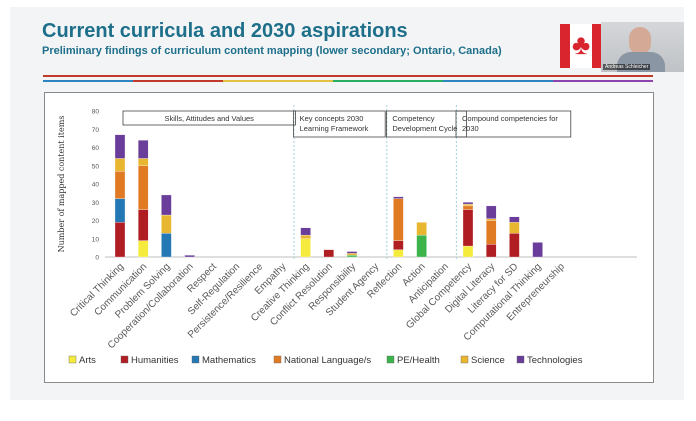 The height and width of the screenshot is (421, 696). Describe the element at coordinates (418, 360) in the screenshot. I see `legend-label: PE/Health` at that location.